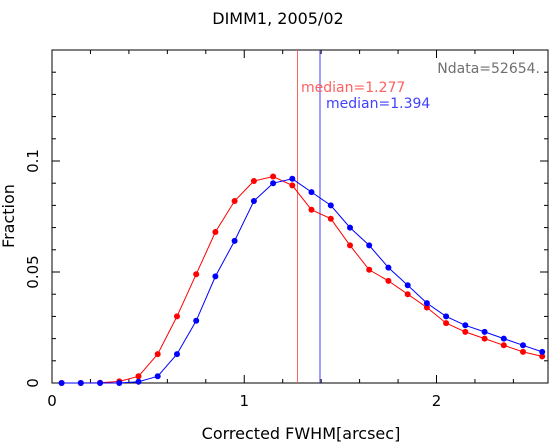  What do you see at coordinates (33, 161) in the screenshot?
I see `y-tick-label: 0.1` at bounding box center [33, 161].